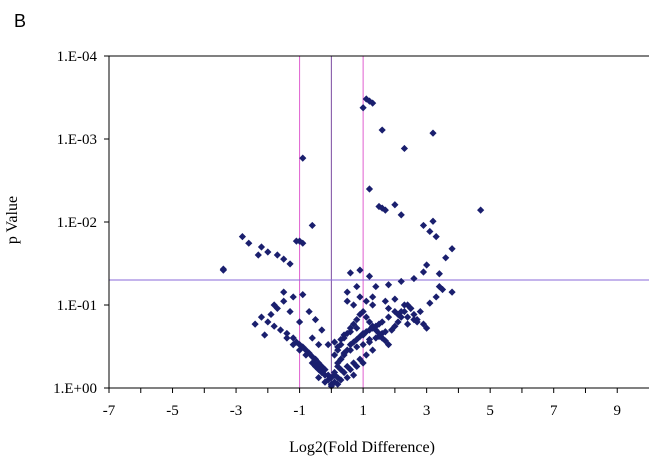 The height and width of the screenshot is (460, 649). Describe the element at coordinates (362, 403) in the screenshot. I see `x-axis-ticks: -7 -5 -3 -1 1 3 5 7 9` at that location.